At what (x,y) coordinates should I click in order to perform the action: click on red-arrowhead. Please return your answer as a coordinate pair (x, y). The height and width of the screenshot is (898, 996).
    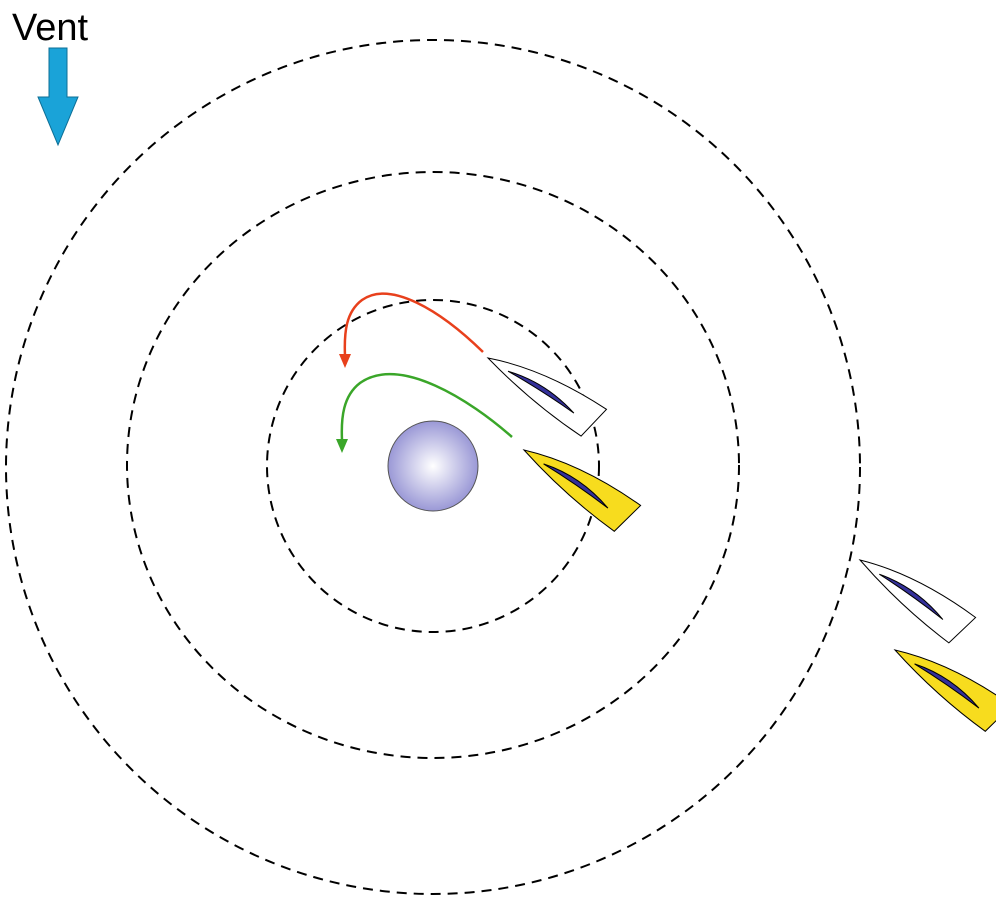
    Looking at the image, I should click on (345, 361).